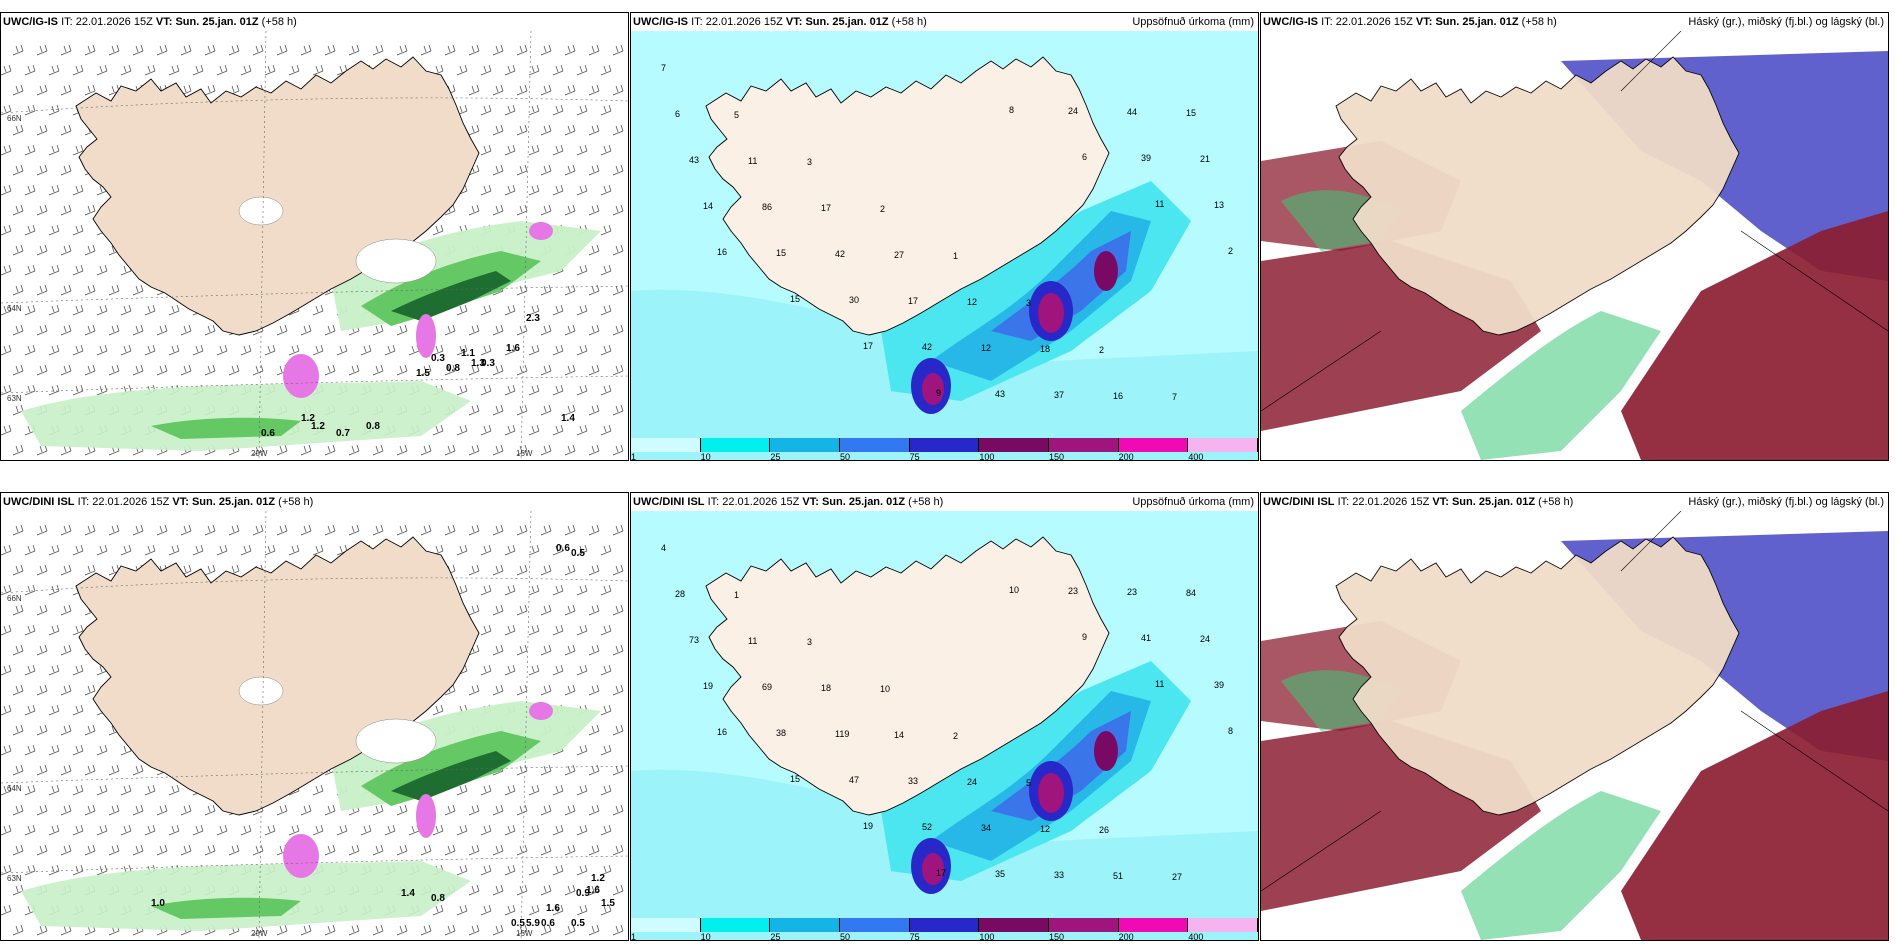 Image resolution: width=1900 pixels, height=950 pixels. What do you see at coordinates (933, 389) in the screenshot?
I see `precip-core` at bounding box center [933, 389].